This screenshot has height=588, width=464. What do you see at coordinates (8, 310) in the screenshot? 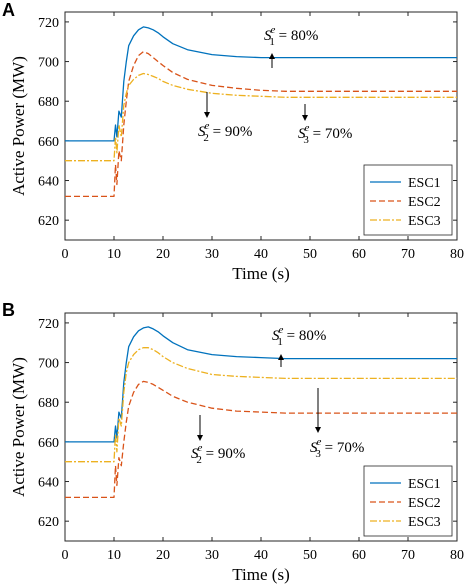
I see `panel-label: B` at bounding box center [8, 310].